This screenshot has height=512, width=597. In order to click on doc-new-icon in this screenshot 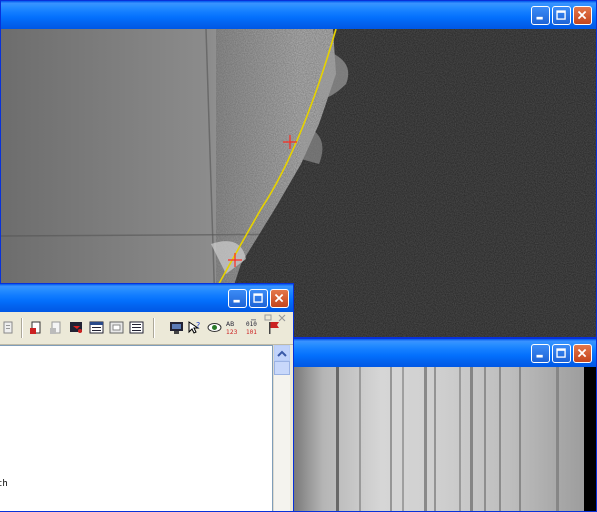, I will do `click(36, 327)`.